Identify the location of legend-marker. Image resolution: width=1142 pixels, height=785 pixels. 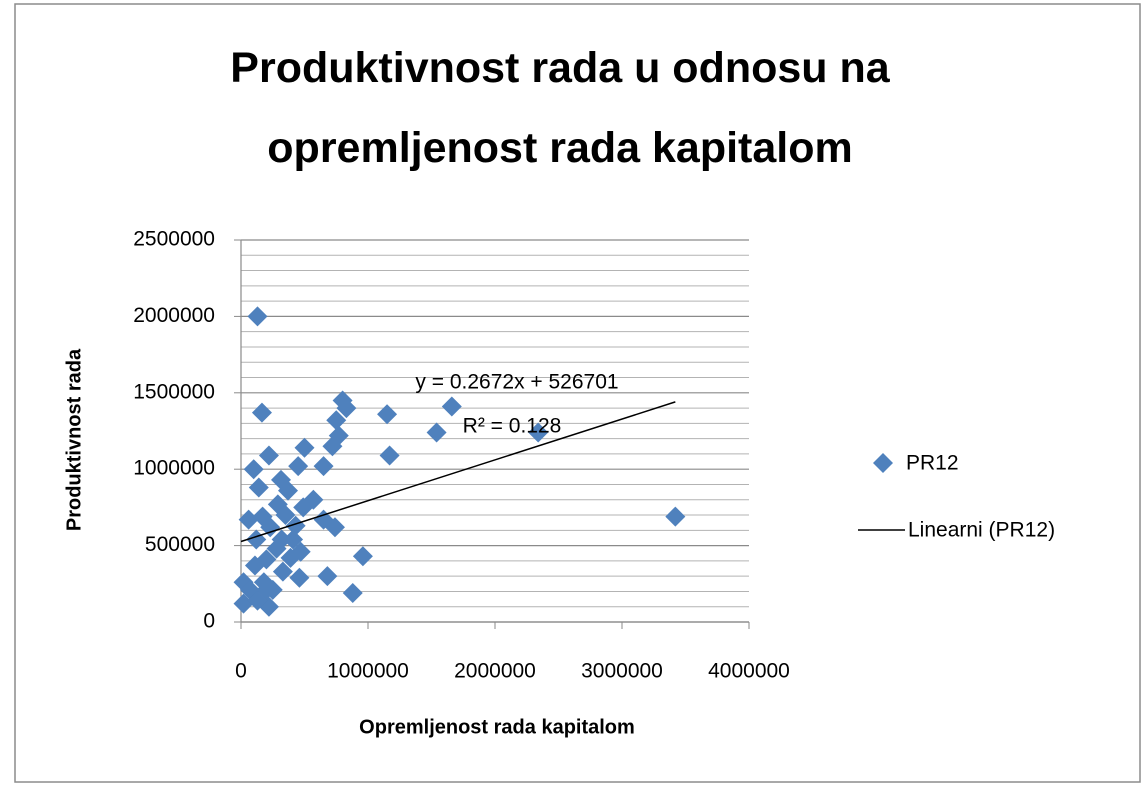
(883, 463).